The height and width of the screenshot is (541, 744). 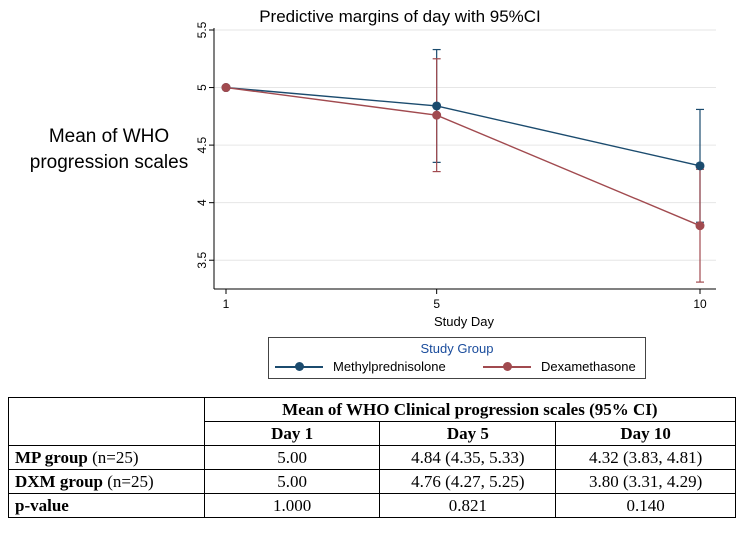 What do you see at coordinates (645, 505) in the screenshot?
I see `table-cell: 0.140` at bounding box center [645, 505].